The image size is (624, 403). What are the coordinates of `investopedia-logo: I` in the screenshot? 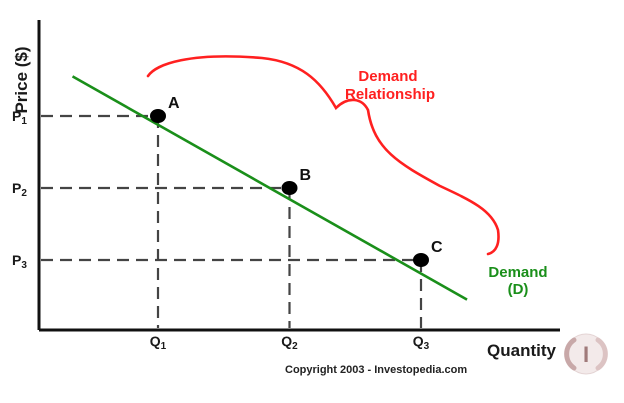 It's located at (586, 354).